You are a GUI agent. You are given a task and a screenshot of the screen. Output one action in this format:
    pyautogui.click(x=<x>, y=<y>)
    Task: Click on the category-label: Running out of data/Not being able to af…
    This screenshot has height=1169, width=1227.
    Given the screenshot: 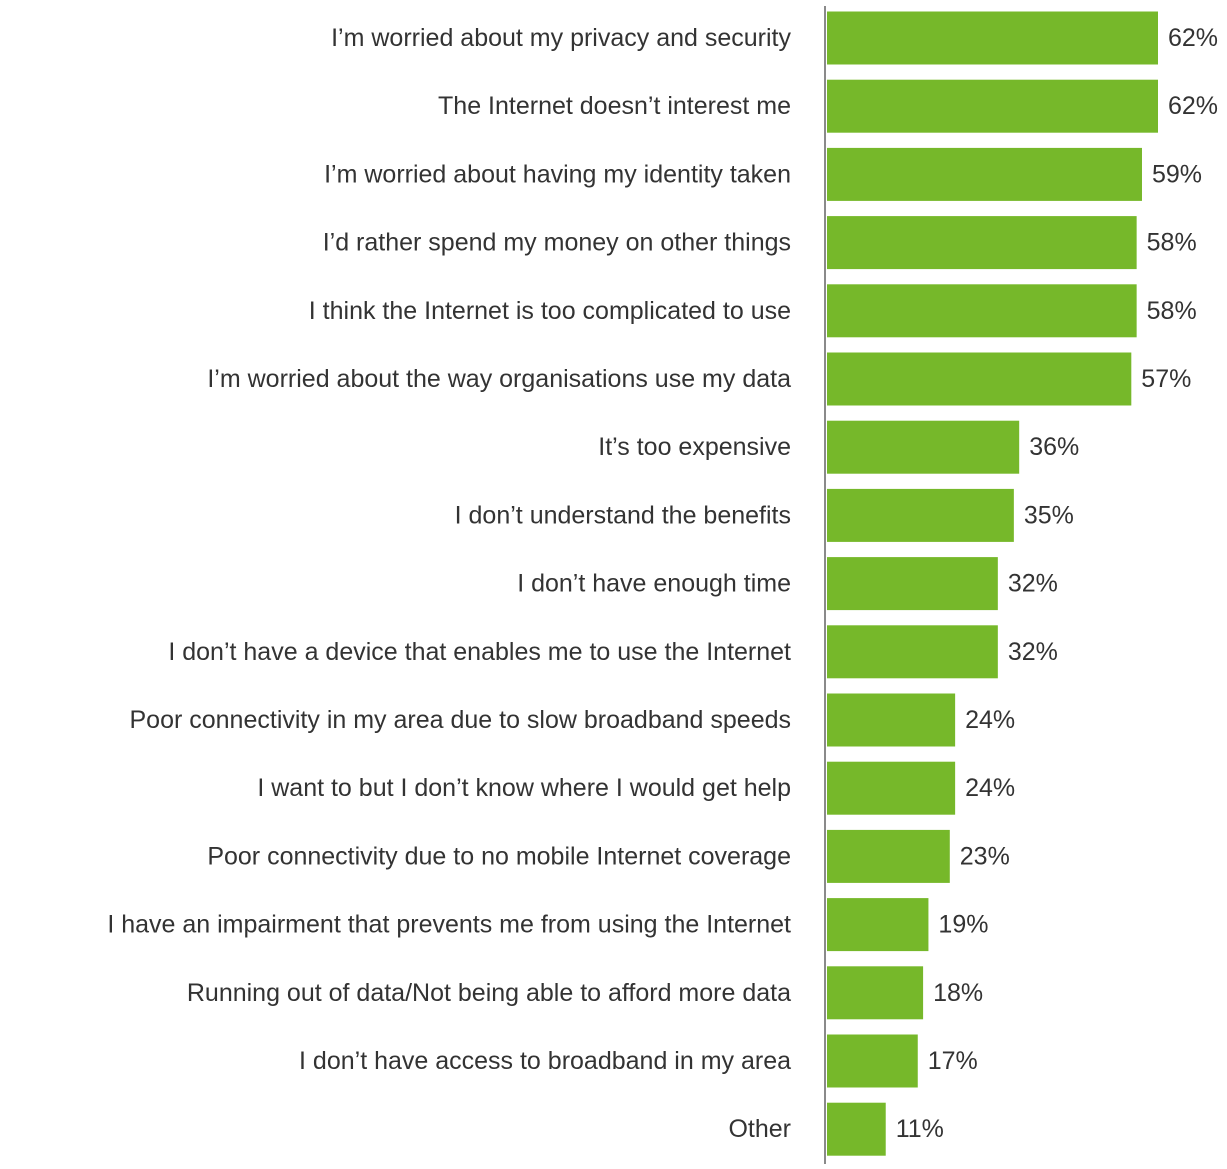 What is the action you would take?
    pyautogui.click(x=489, y=993)
    